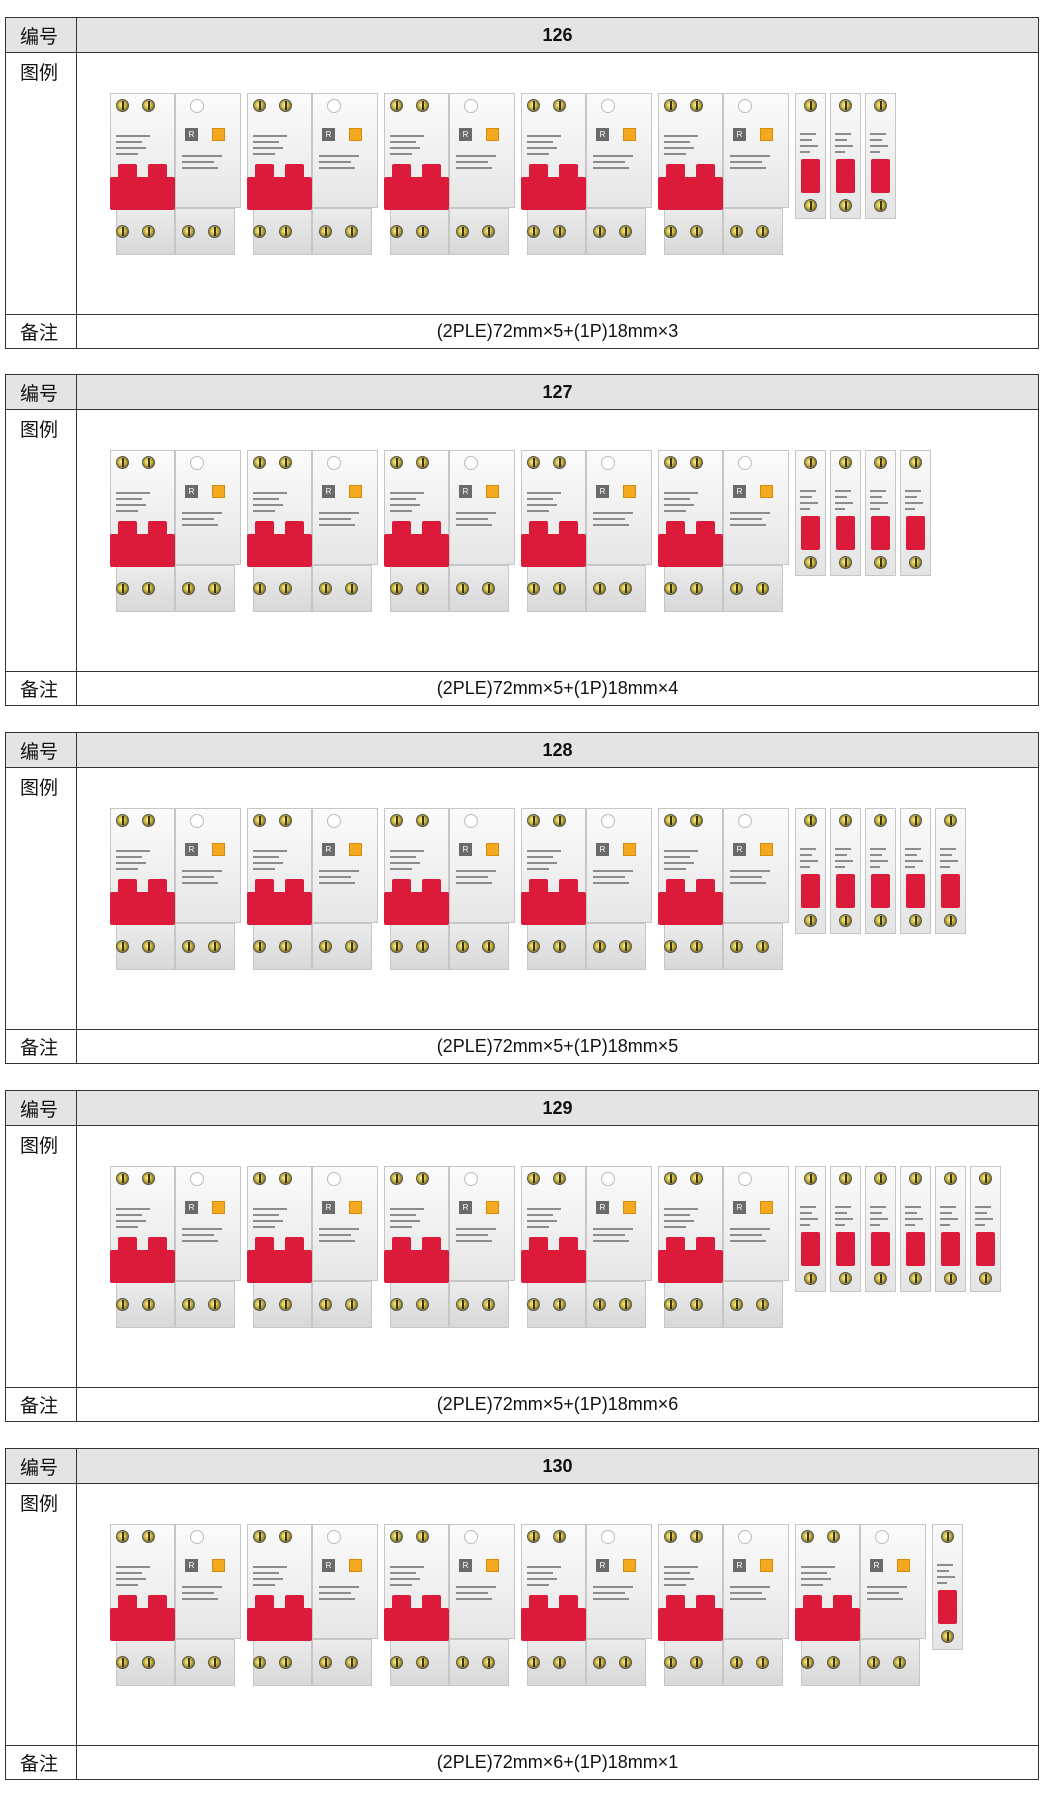 This screenshot has height=1800, width=1045. I want to click on remark-row: 备注 (2PLE)72mm×5+(1P)18mm×5, so click(522, 1046).